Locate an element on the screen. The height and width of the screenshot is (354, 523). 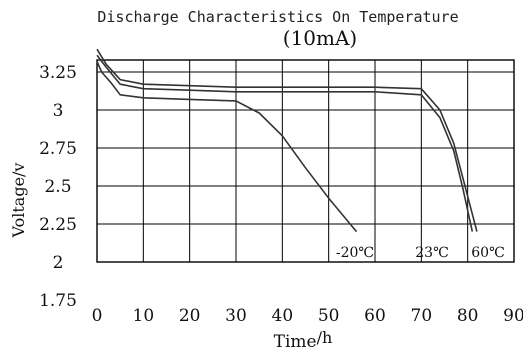
x-tick-label: 50 is located at coordinates (329, 316).